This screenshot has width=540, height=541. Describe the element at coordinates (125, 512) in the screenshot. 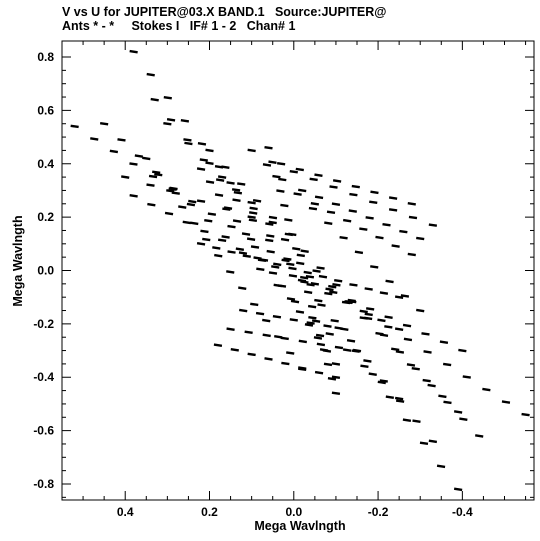

I see `x-tick-label: 0.4` at that location.